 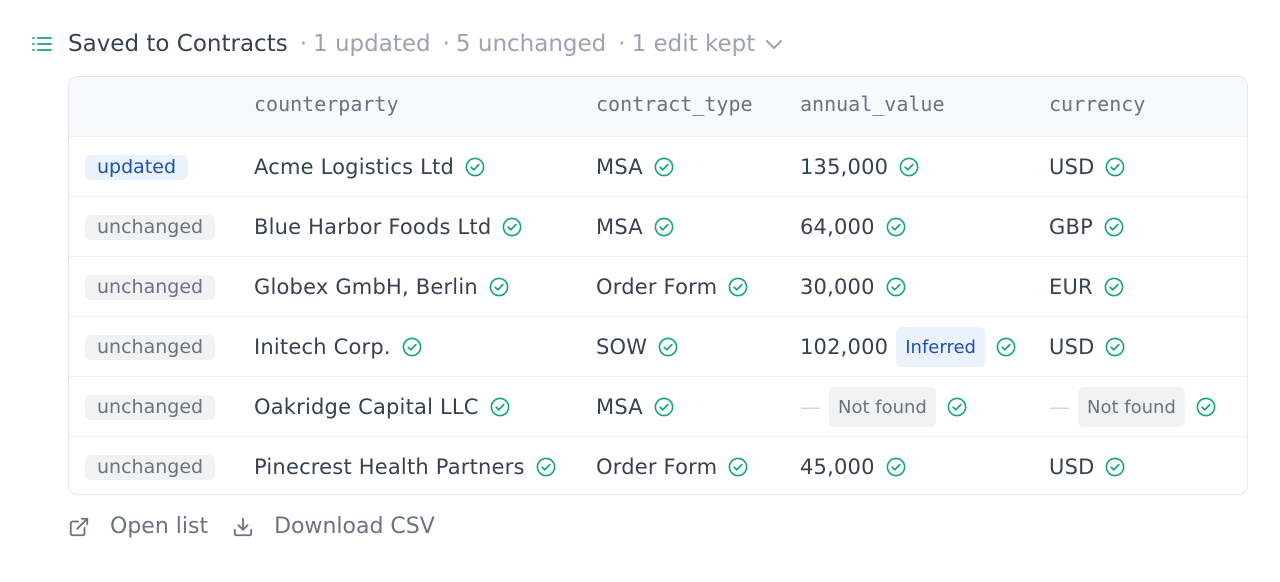 What do you see at coordinates (872, 104) in the screenshot?
I see `column-header-annual-value: annual_value` at bounding box center [872, 104].